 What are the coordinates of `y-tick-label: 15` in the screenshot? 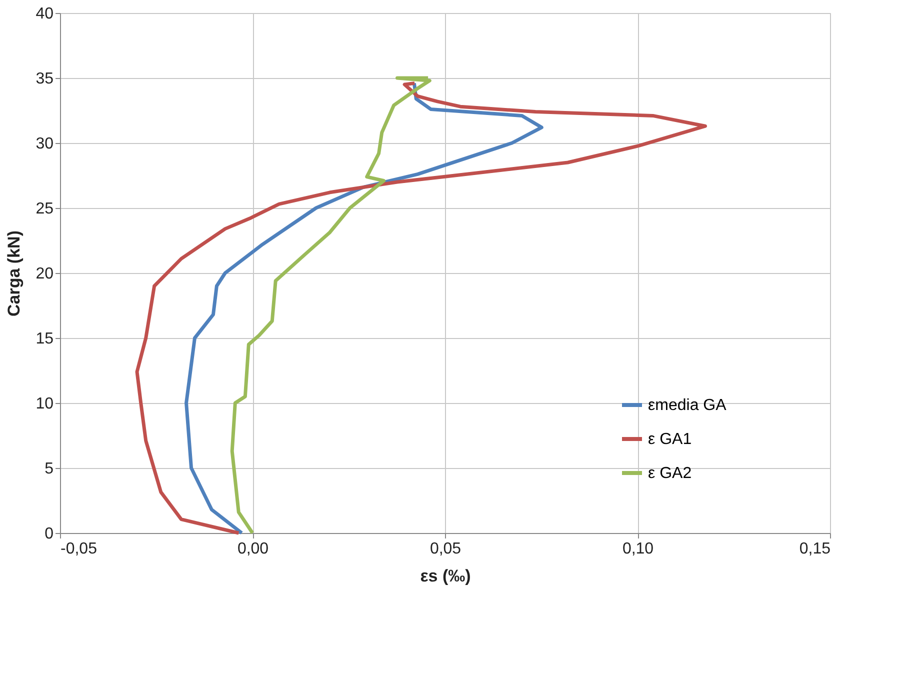 It's located at (45, 339).